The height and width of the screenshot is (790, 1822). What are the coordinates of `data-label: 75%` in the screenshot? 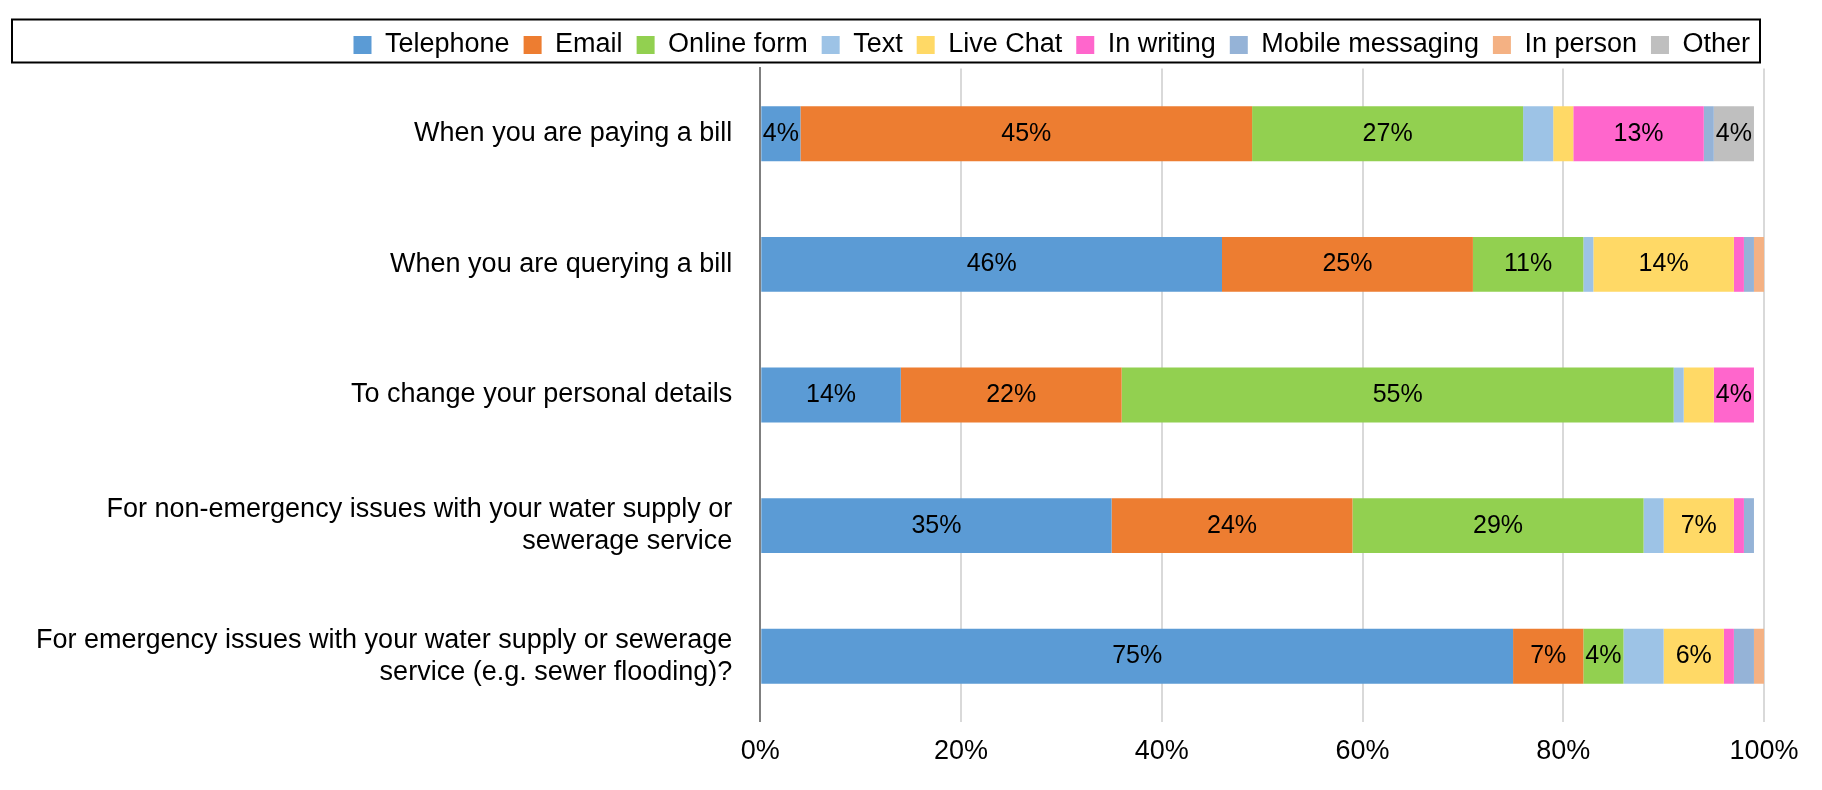 It's located at (1137, 654).